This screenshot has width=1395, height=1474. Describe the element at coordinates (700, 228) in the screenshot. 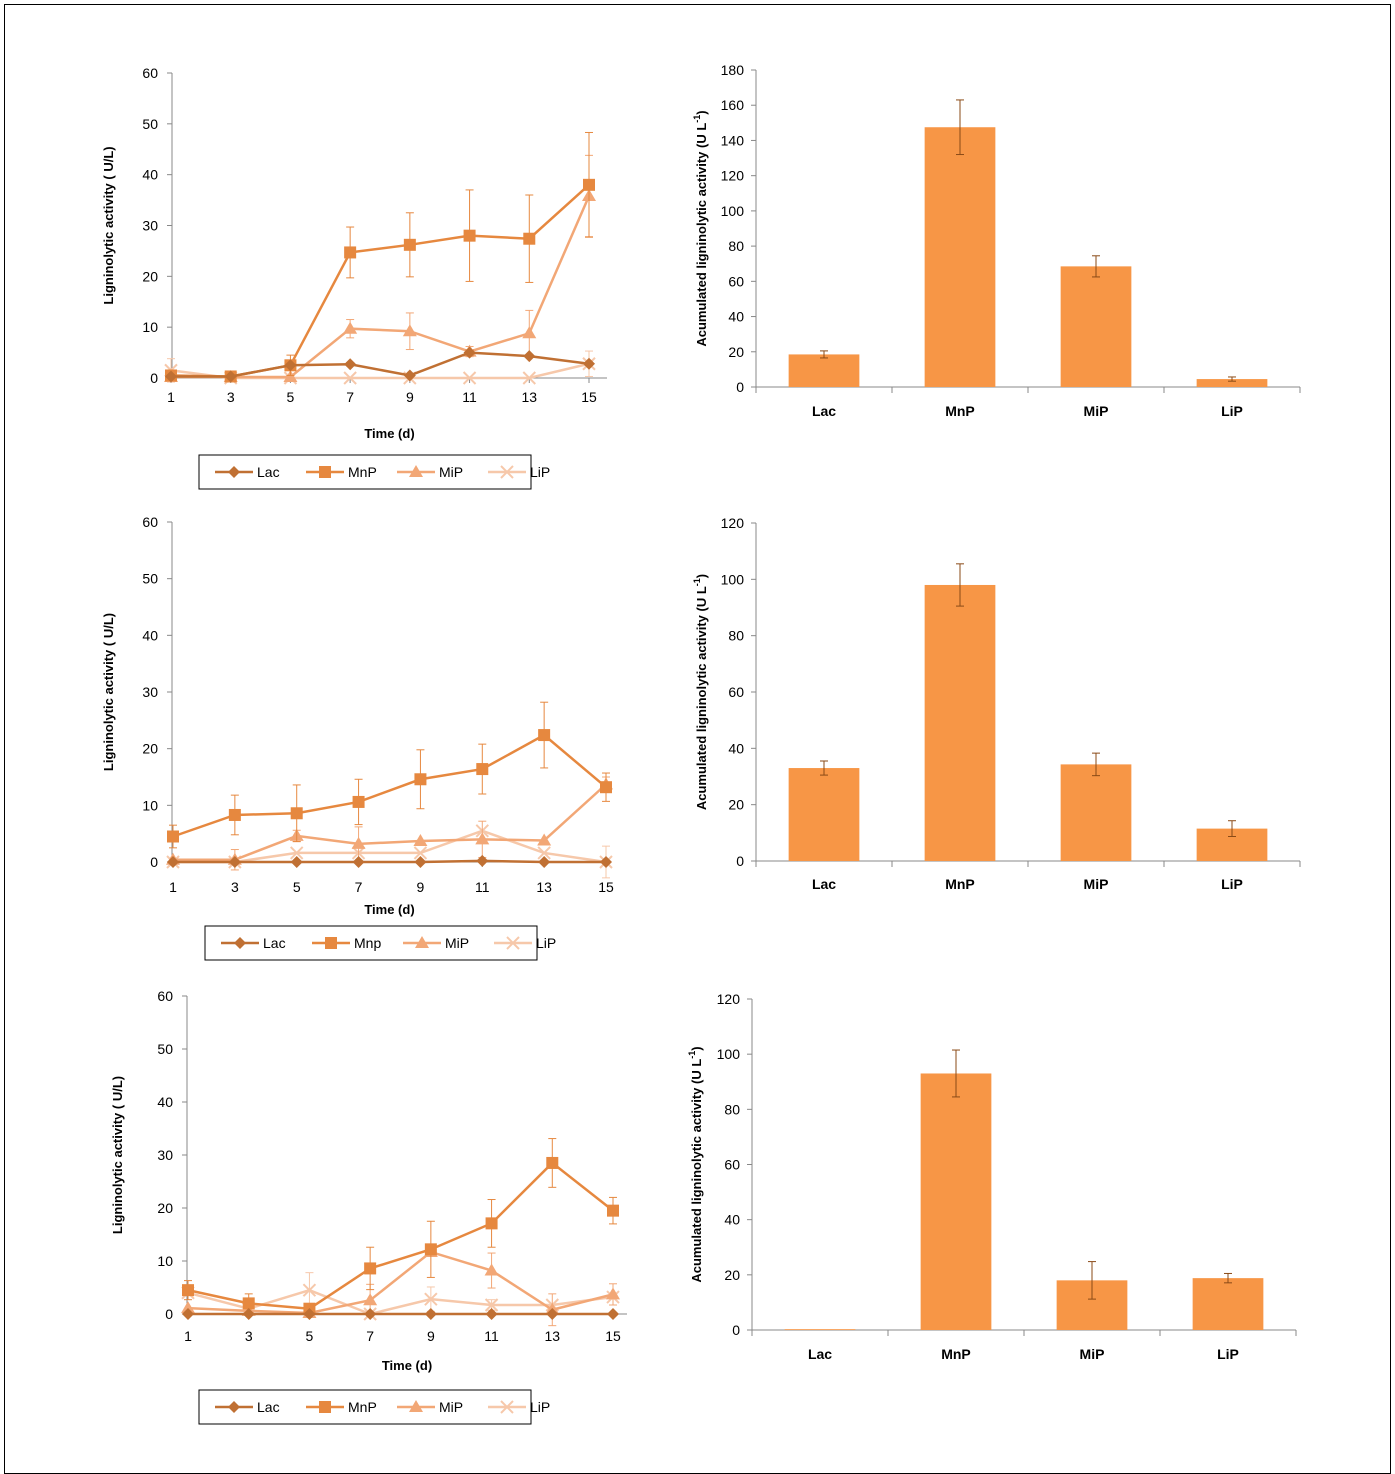

I see `y-axis-title: Acumulated ligninolytic activity (U L-1)` at that location.